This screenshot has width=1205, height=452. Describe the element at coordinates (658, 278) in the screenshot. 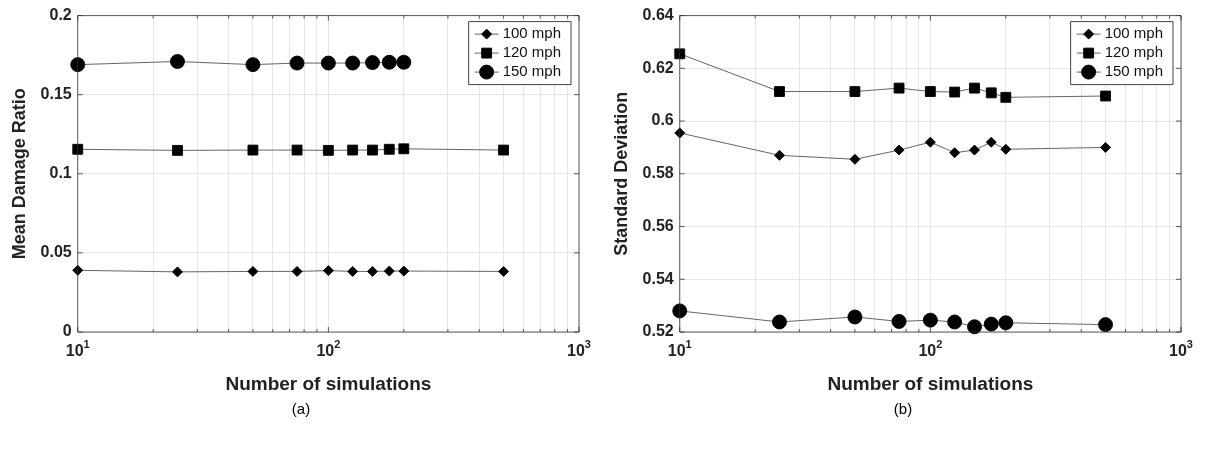

I see `y-tick-label: 0.54` at that location.